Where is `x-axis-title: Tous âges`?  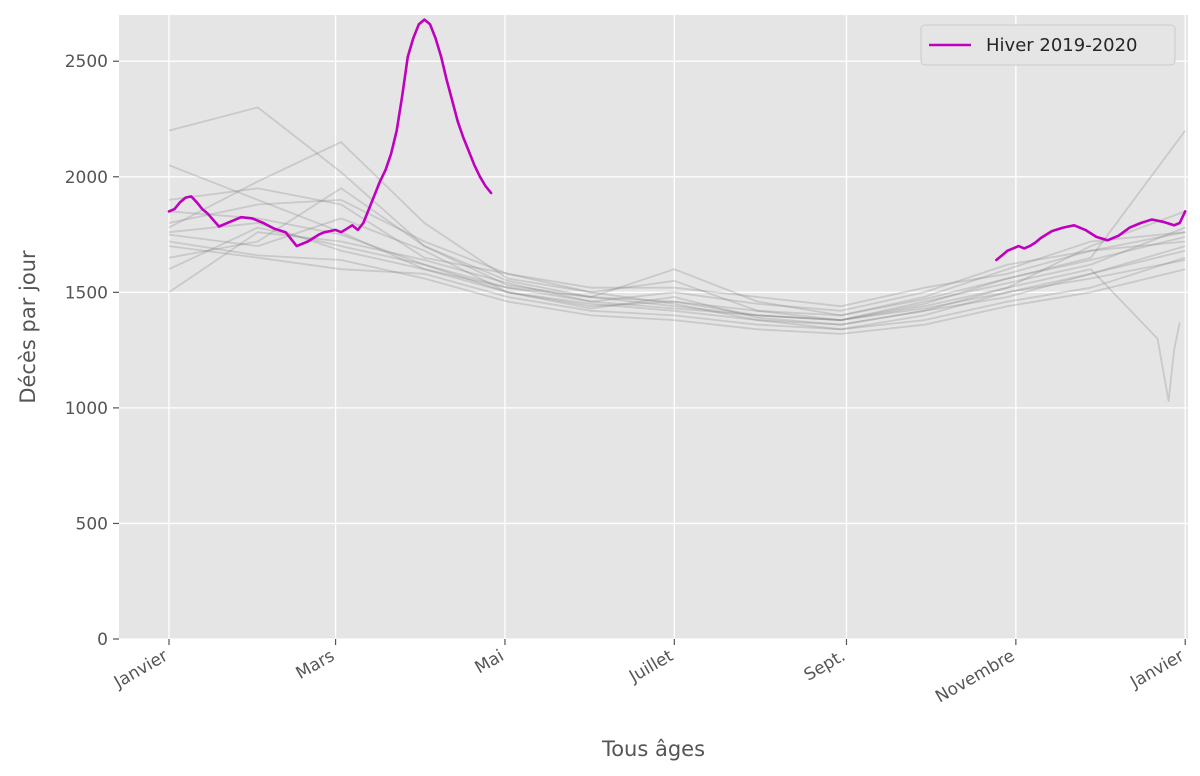
x-axis-title: Tous âges is located at coordinates (653, 749).